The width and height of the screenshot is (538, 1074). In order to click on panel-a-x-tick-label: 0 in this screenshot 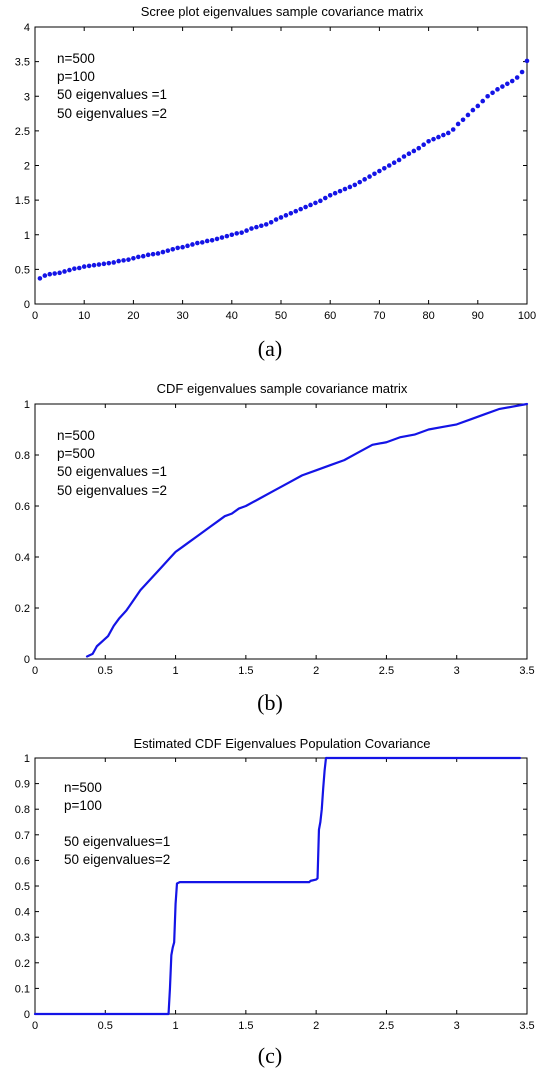, I will do `click(35, 316)`.